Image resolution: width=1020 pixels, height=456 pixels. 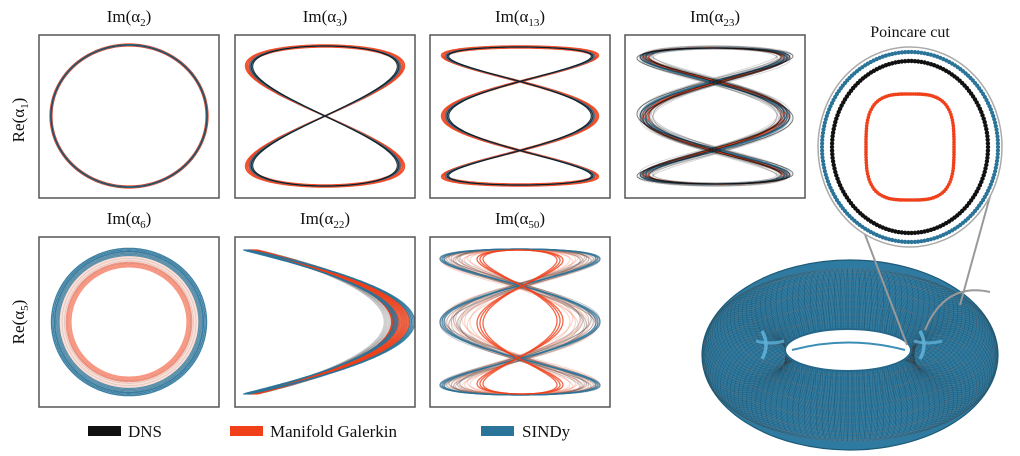 What do you see at coordinates (129, 18) in the screenshot?
I see `panel-title-im-a2: Im(α2)` at bounding box center [129, 18].